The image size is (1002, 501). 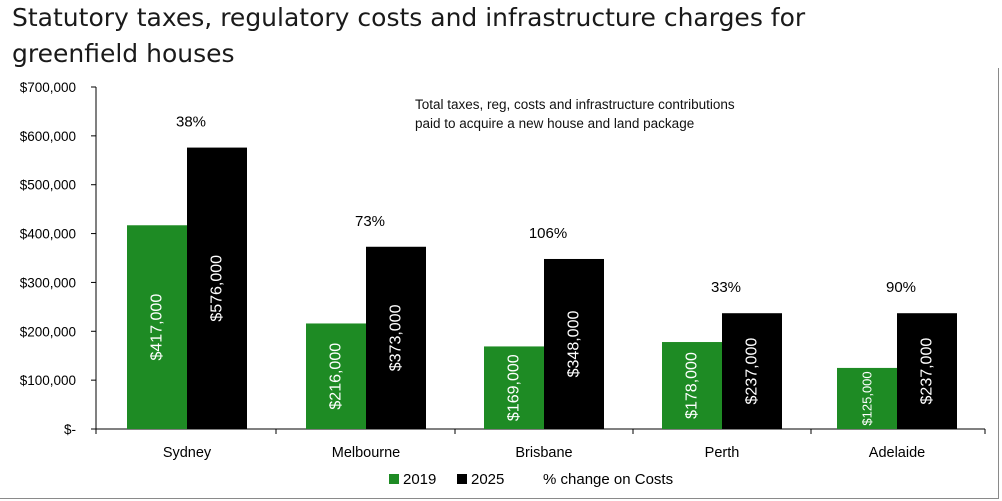 What do you see at coordinates (370, 221) in the screenshot?
I see `pct-change-label: 73%` at bounding box center [370, 221].